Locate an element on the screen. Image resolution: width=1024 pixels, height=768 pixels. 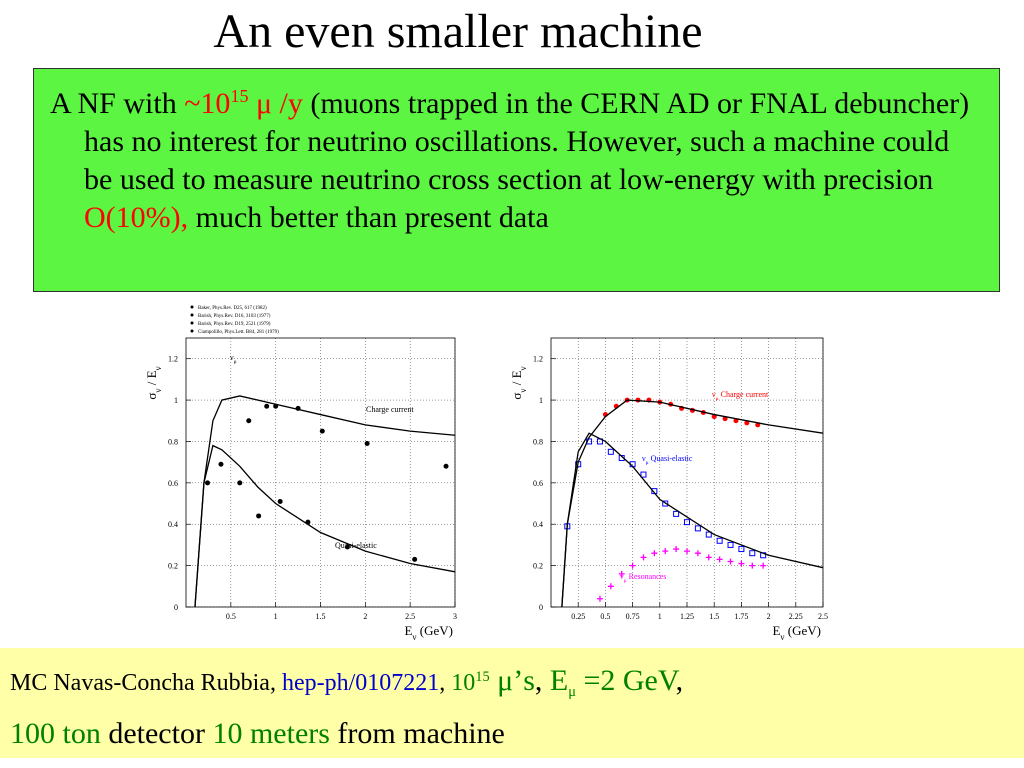
text-run: from machine is located at coordinates (417, 733).